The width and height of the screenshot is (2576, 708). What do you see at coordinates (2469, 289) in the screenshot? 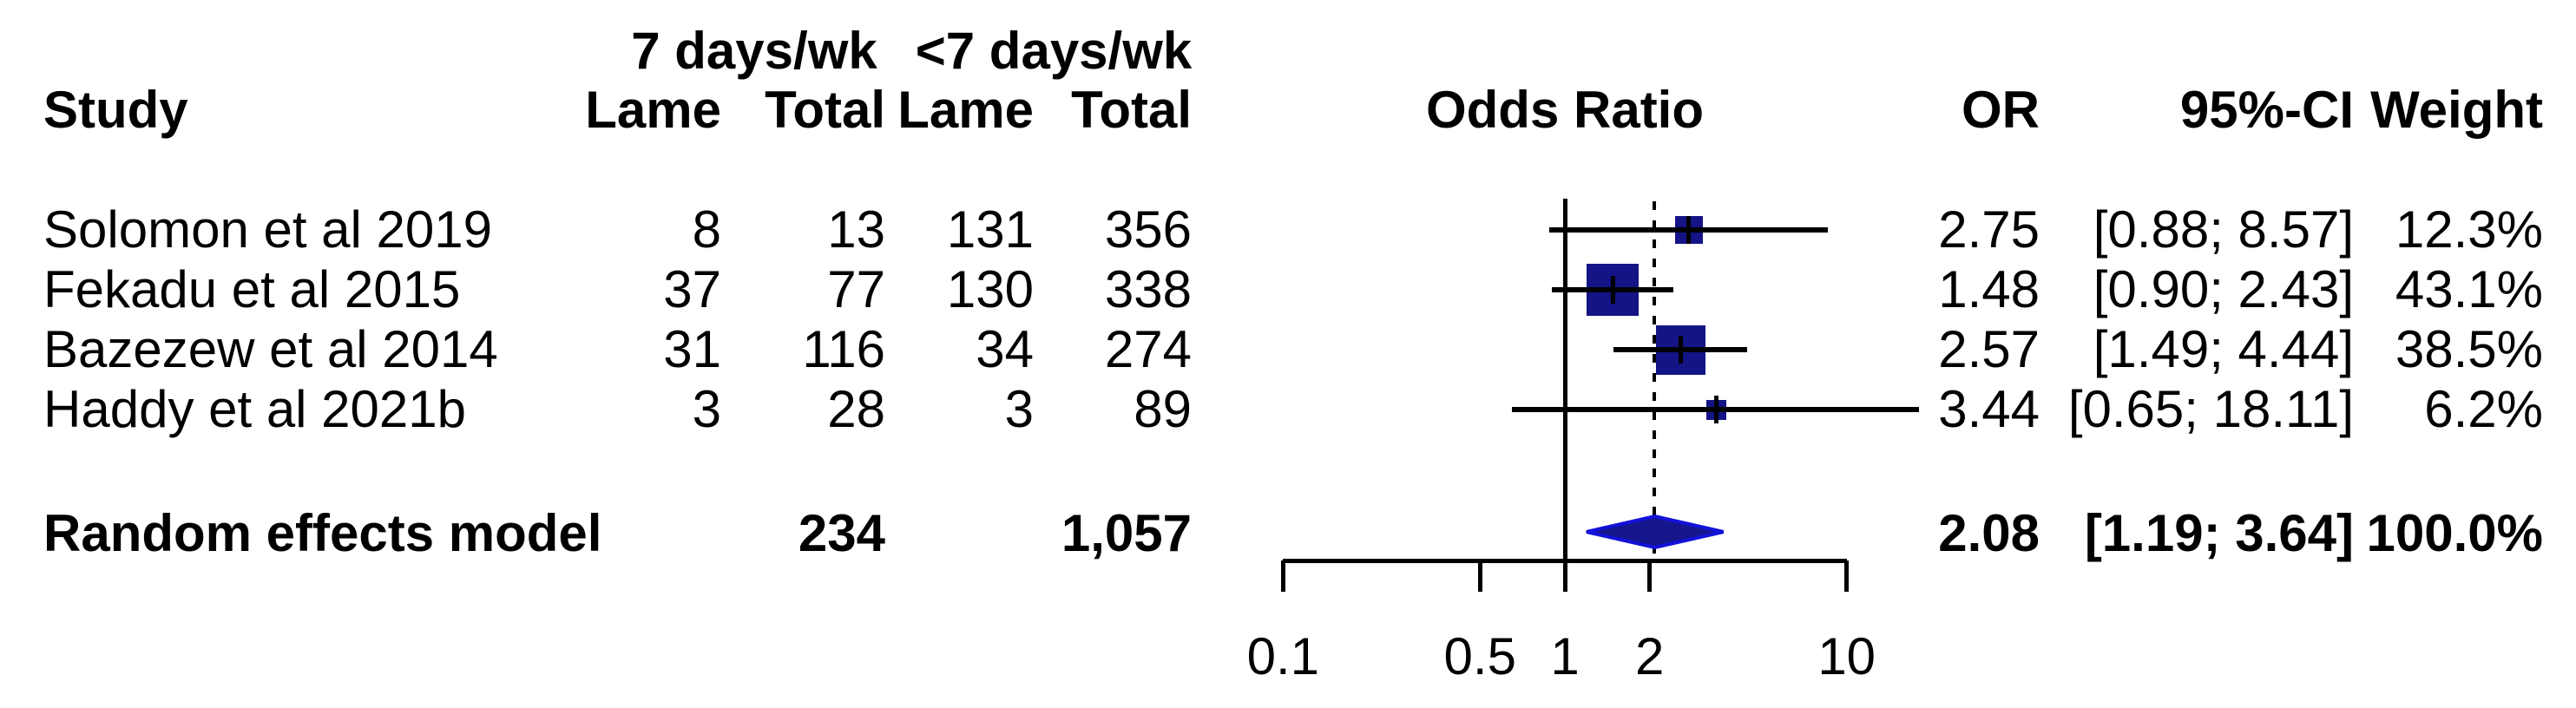
I see `study-weight: 43.1%` at bounding box center [2469, 289].